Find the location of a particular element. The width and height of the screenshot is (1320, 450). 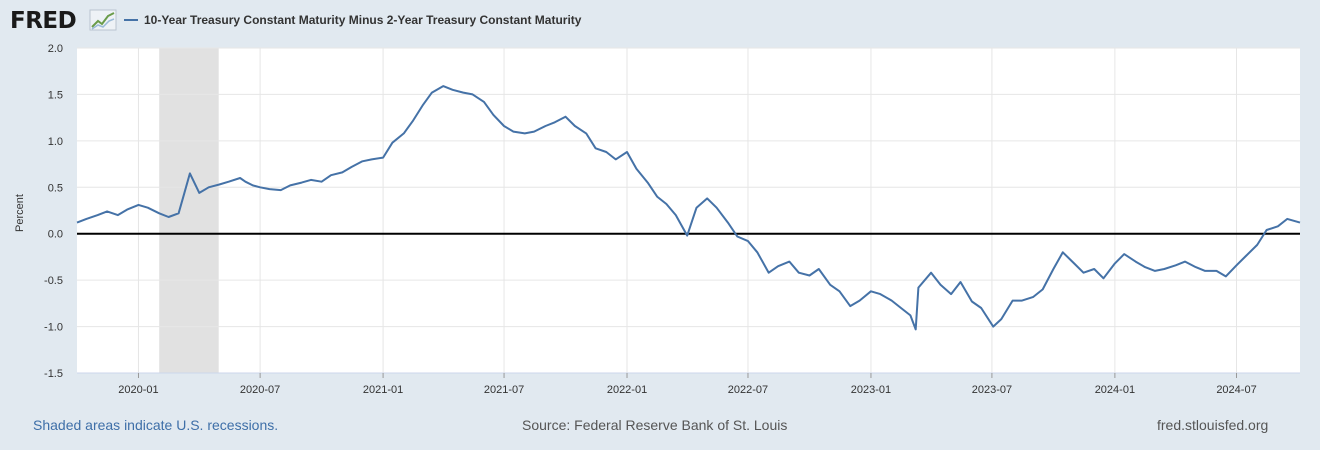

x-tick-label: 2023-01 is located at coordinates (871, 390).